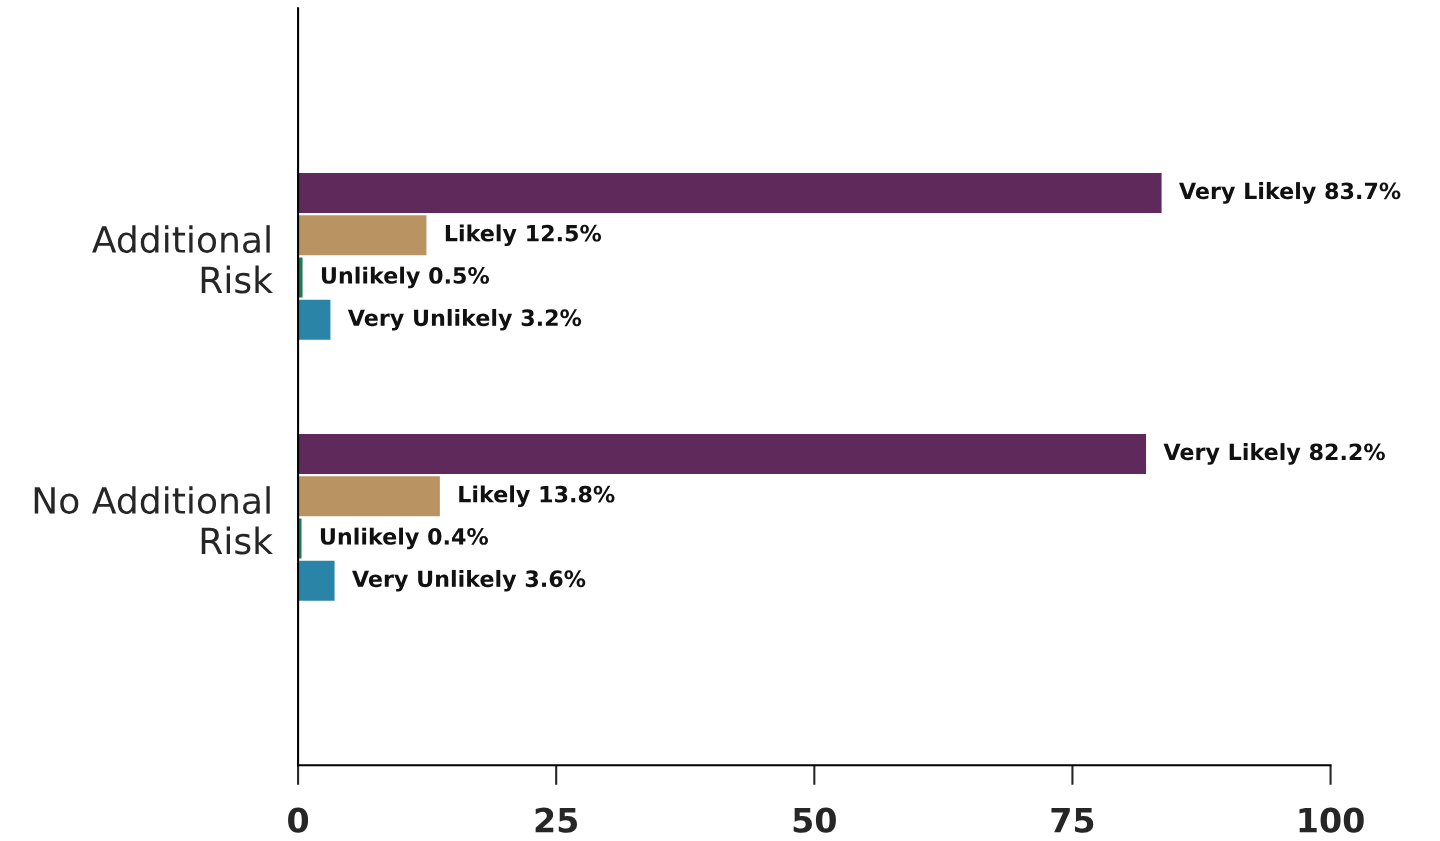  Describe the element at coordinates (1290, 193) in the screenshot. I see `text: Very Likely 83.7%` at that location.